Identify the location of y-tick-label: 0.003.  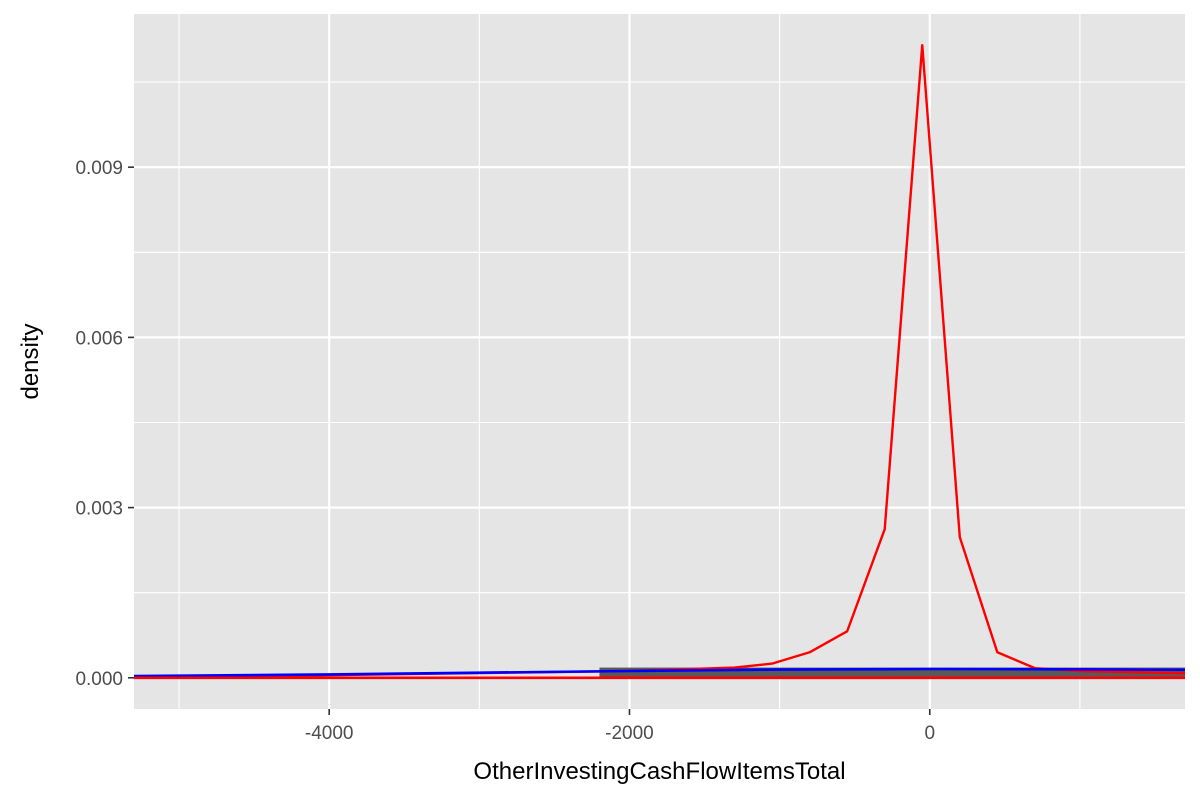
(99, 509).